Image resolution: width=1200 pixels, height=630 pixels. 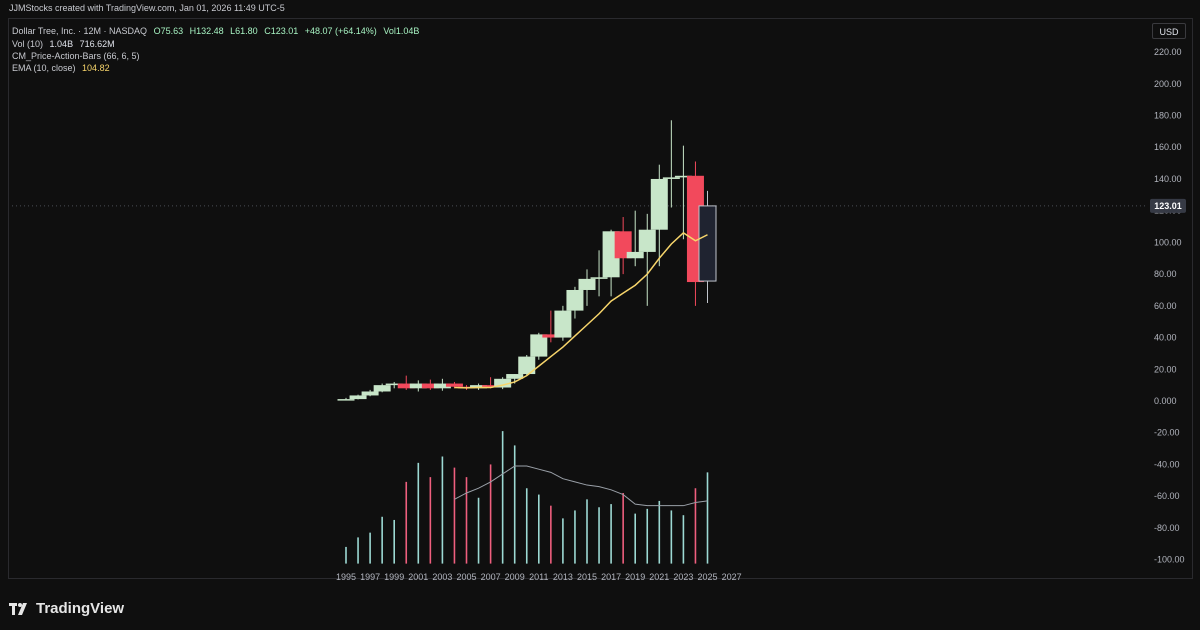 What do you see at coordinates (1168, 52) in the screenshot?
I see `y-axis-tick-label: 220.00` at bounding box center [1168, 52].